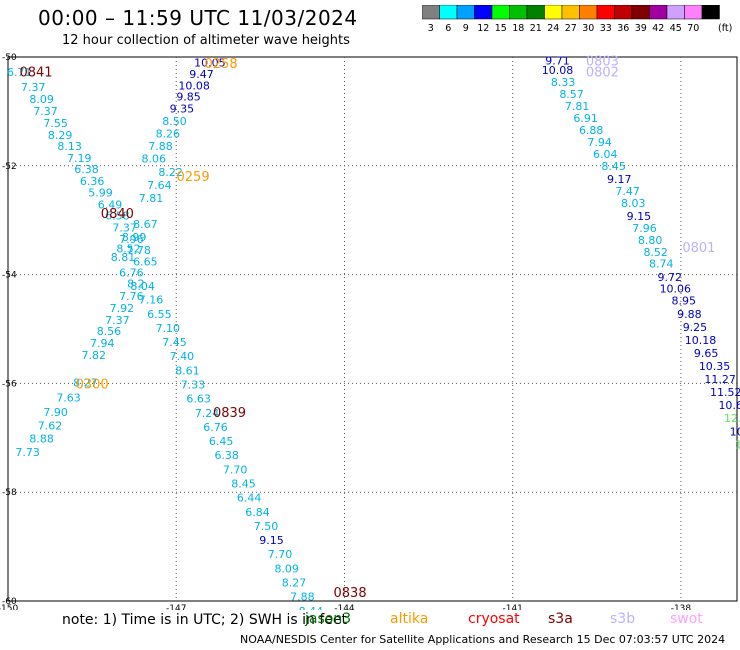 The height and width of the screenshot is (650, 740). What do you see at coordinates (729, 405) in the screenshot?
I see `wave-height-label: 10.63` at bounding box center [729, 405].